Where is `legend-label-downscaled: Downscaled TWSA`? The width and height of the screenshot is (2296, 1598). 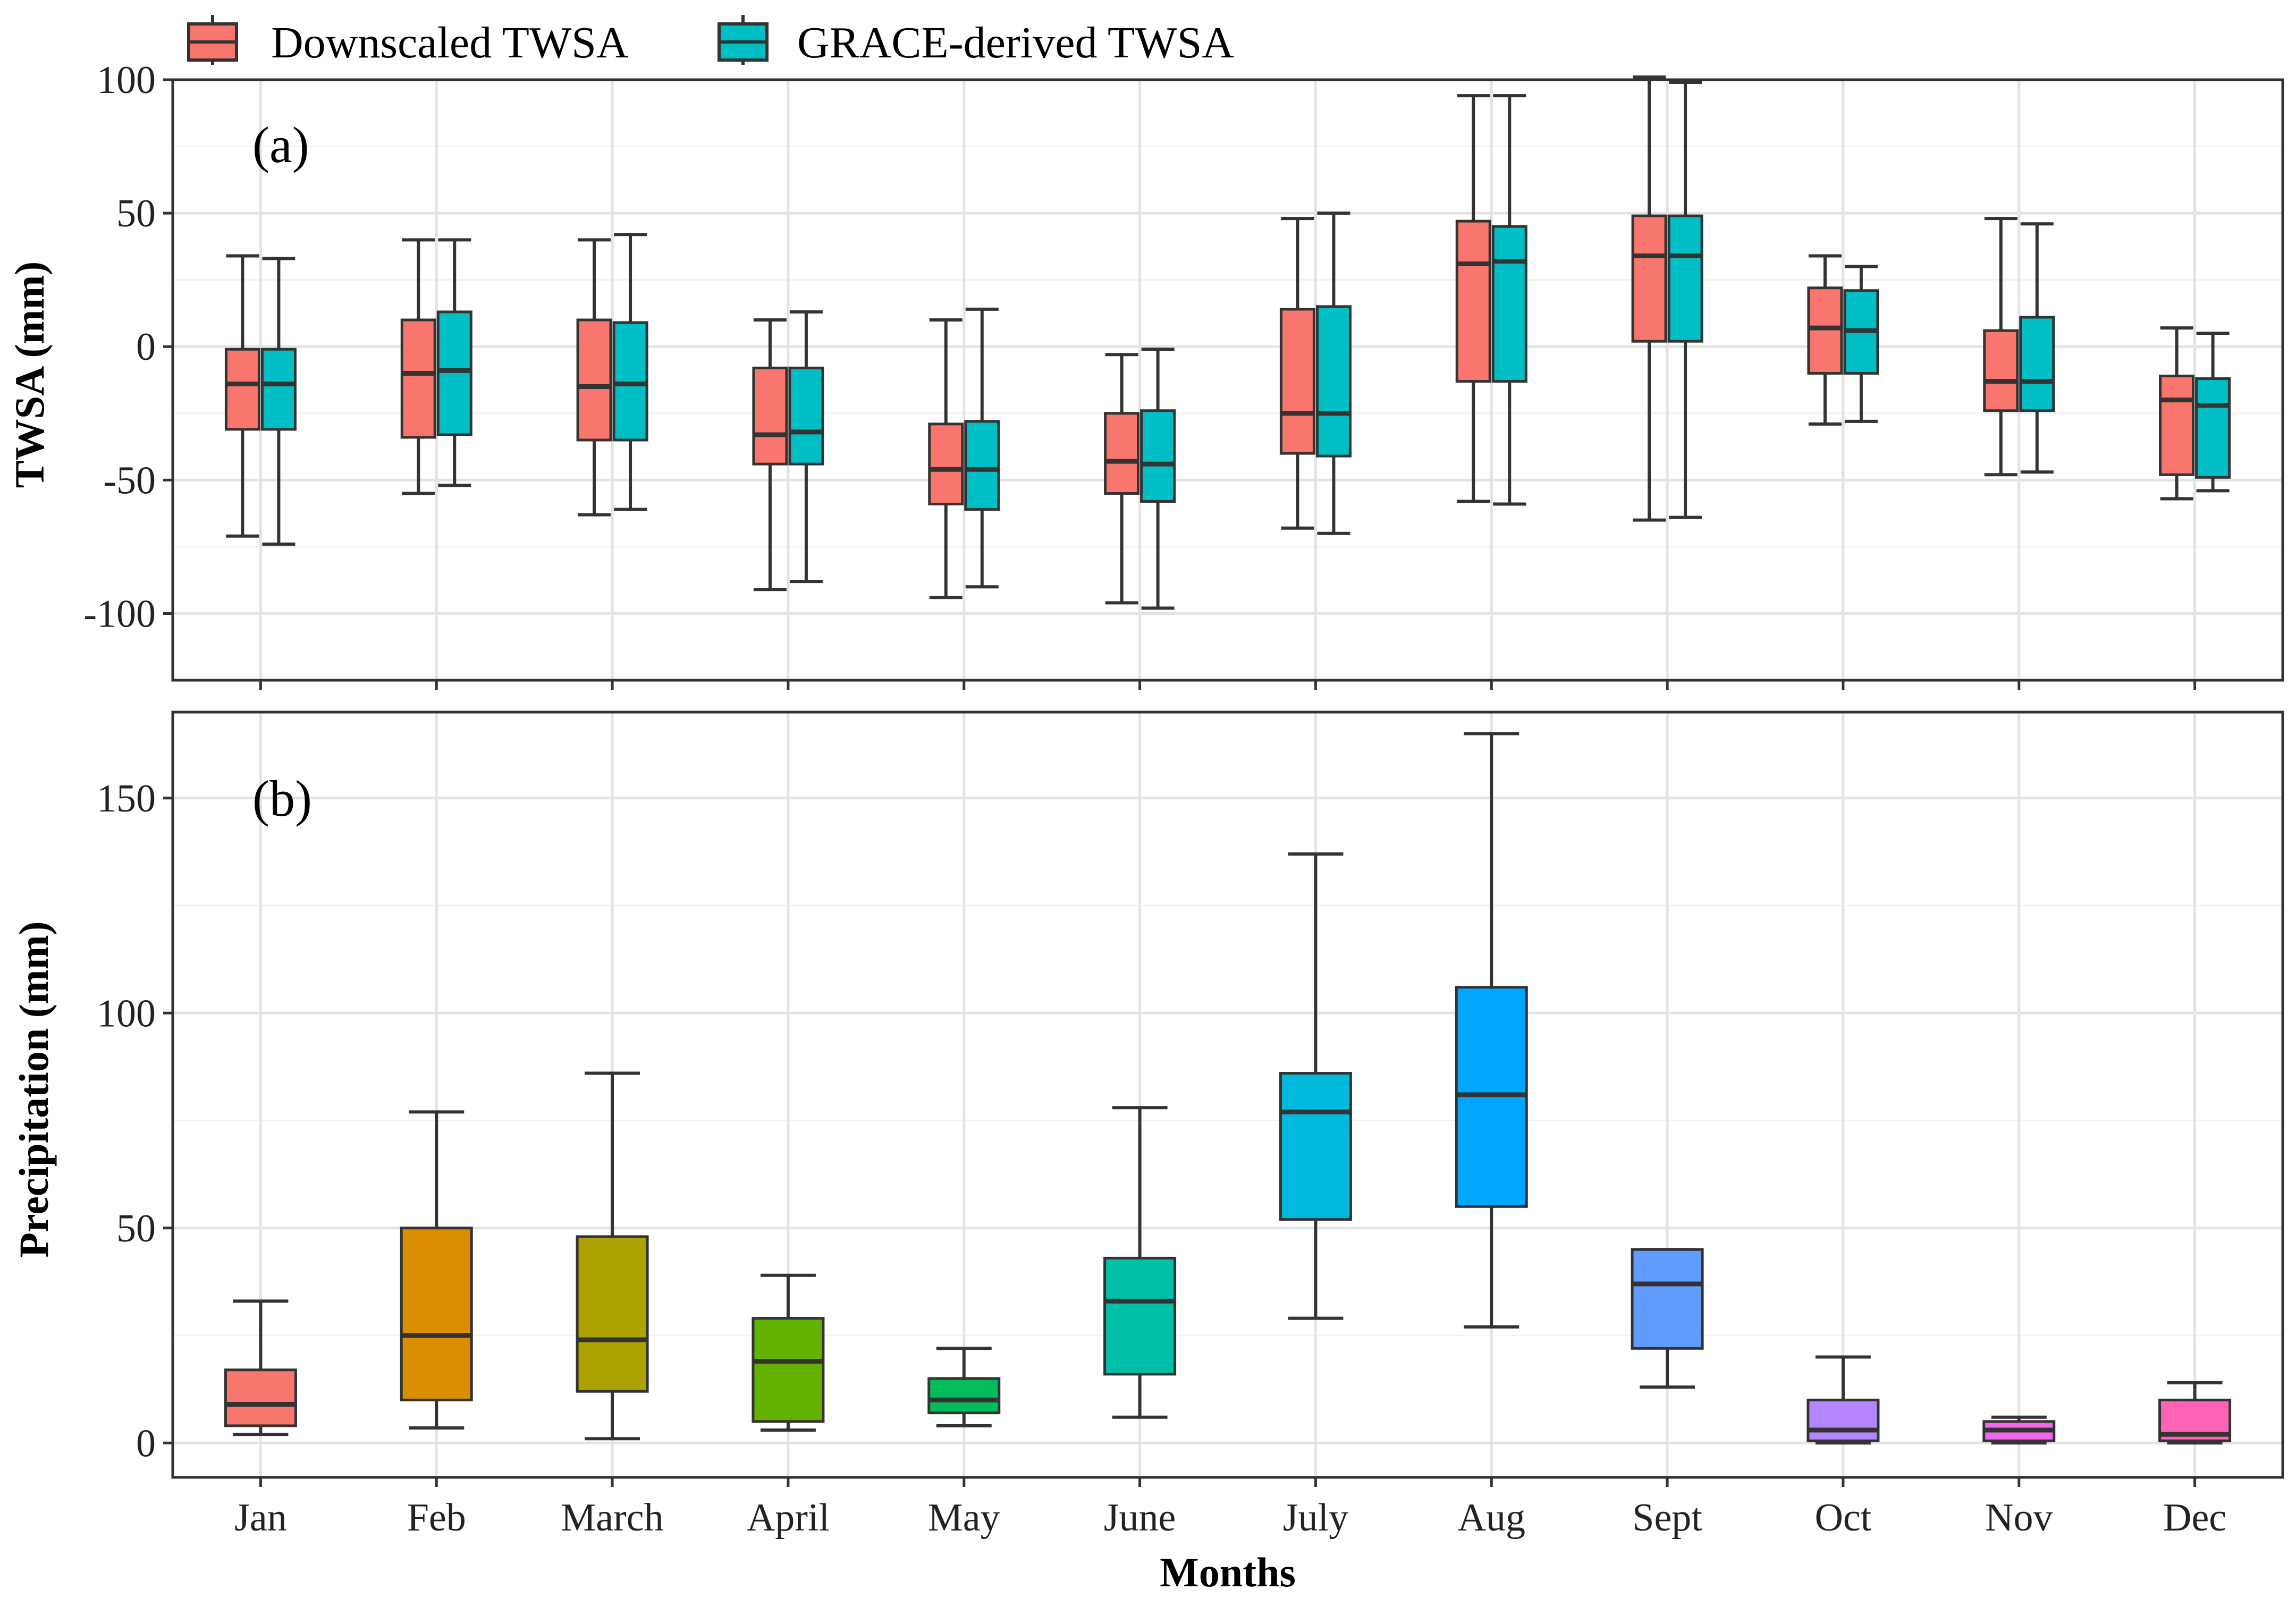 legend-label-downscaled: Downscaled TWSA is located at coordinates (450, 43).